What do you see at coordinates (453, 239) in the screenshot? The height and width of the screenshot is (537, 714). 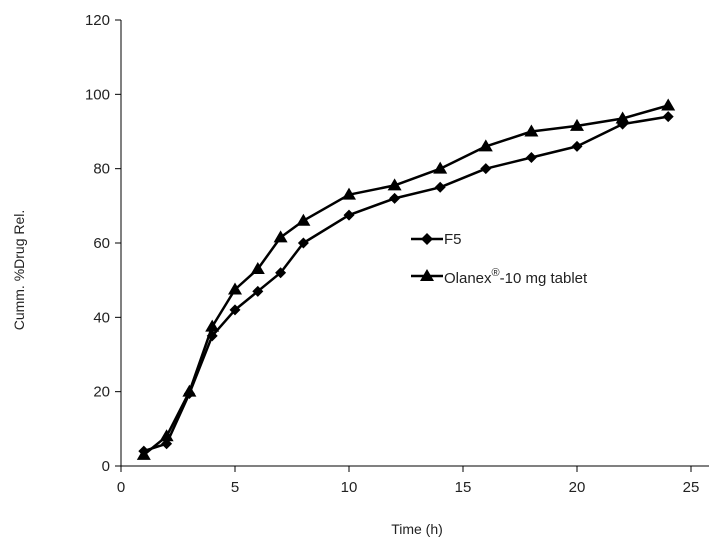 I see `legend-label-f5: F5` at bounding box center [453, 239].